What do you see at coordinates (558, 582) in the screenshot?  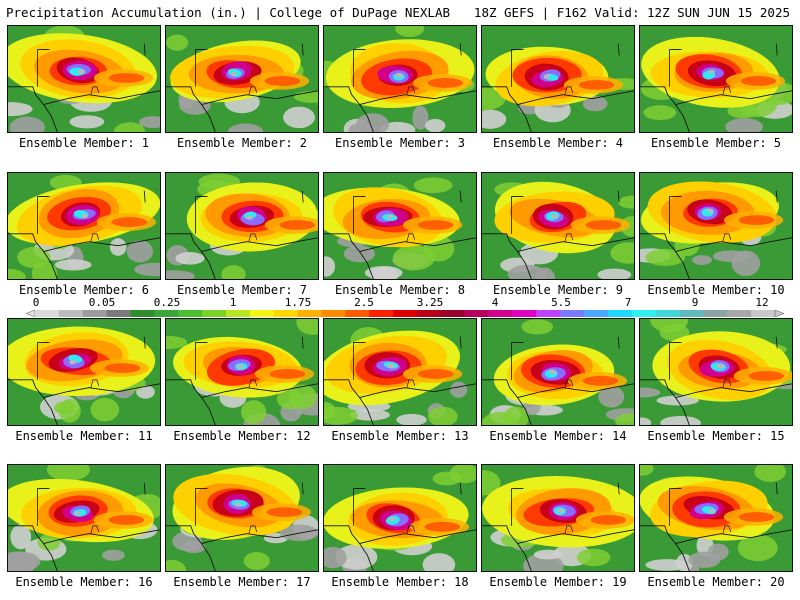 I see `member-caption: Ensemble Member: 19` at bounding box center [558, 582].